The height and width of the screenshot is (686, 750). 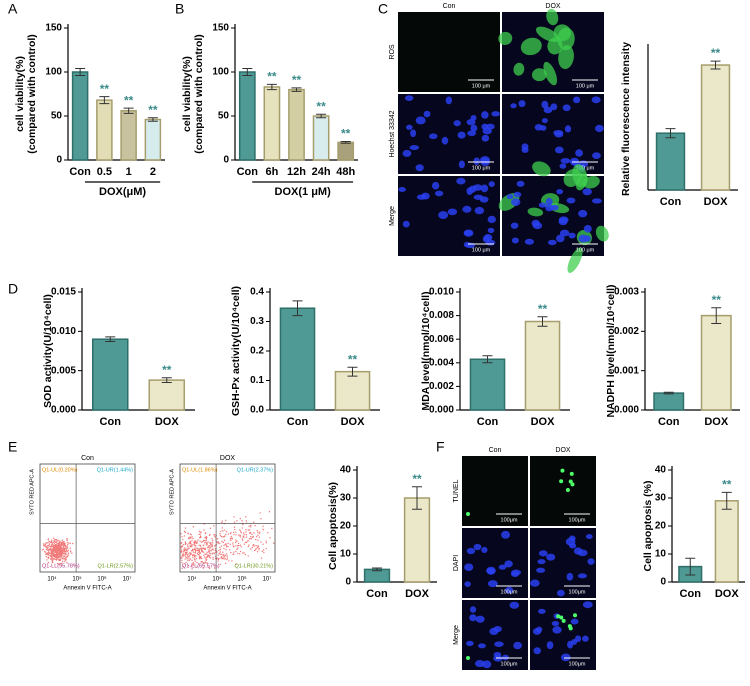 What do you see at coordinates (53, 28) in the screenshot?
I see `y-tick-label: 150` at bounding box center [53, 28].